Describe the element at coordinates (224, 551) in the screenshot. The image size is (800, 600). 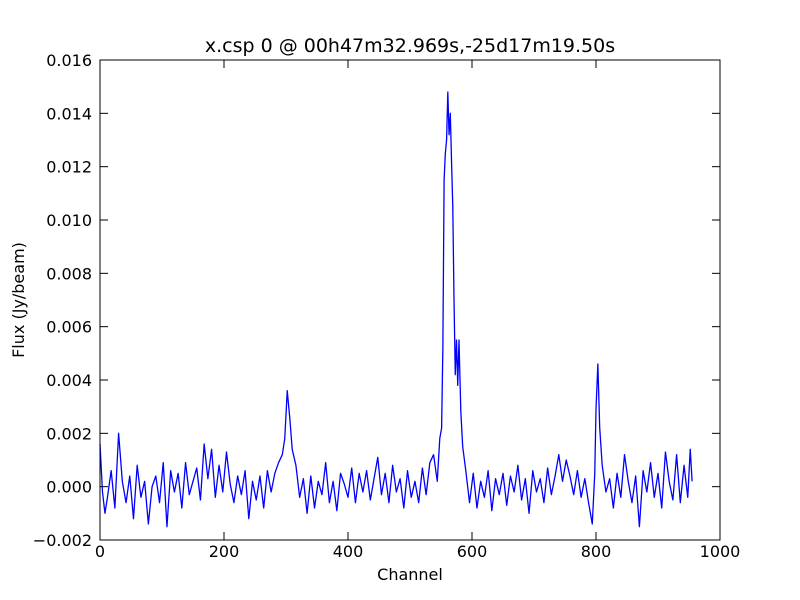
I see `x-tick-label: 200` at that location.